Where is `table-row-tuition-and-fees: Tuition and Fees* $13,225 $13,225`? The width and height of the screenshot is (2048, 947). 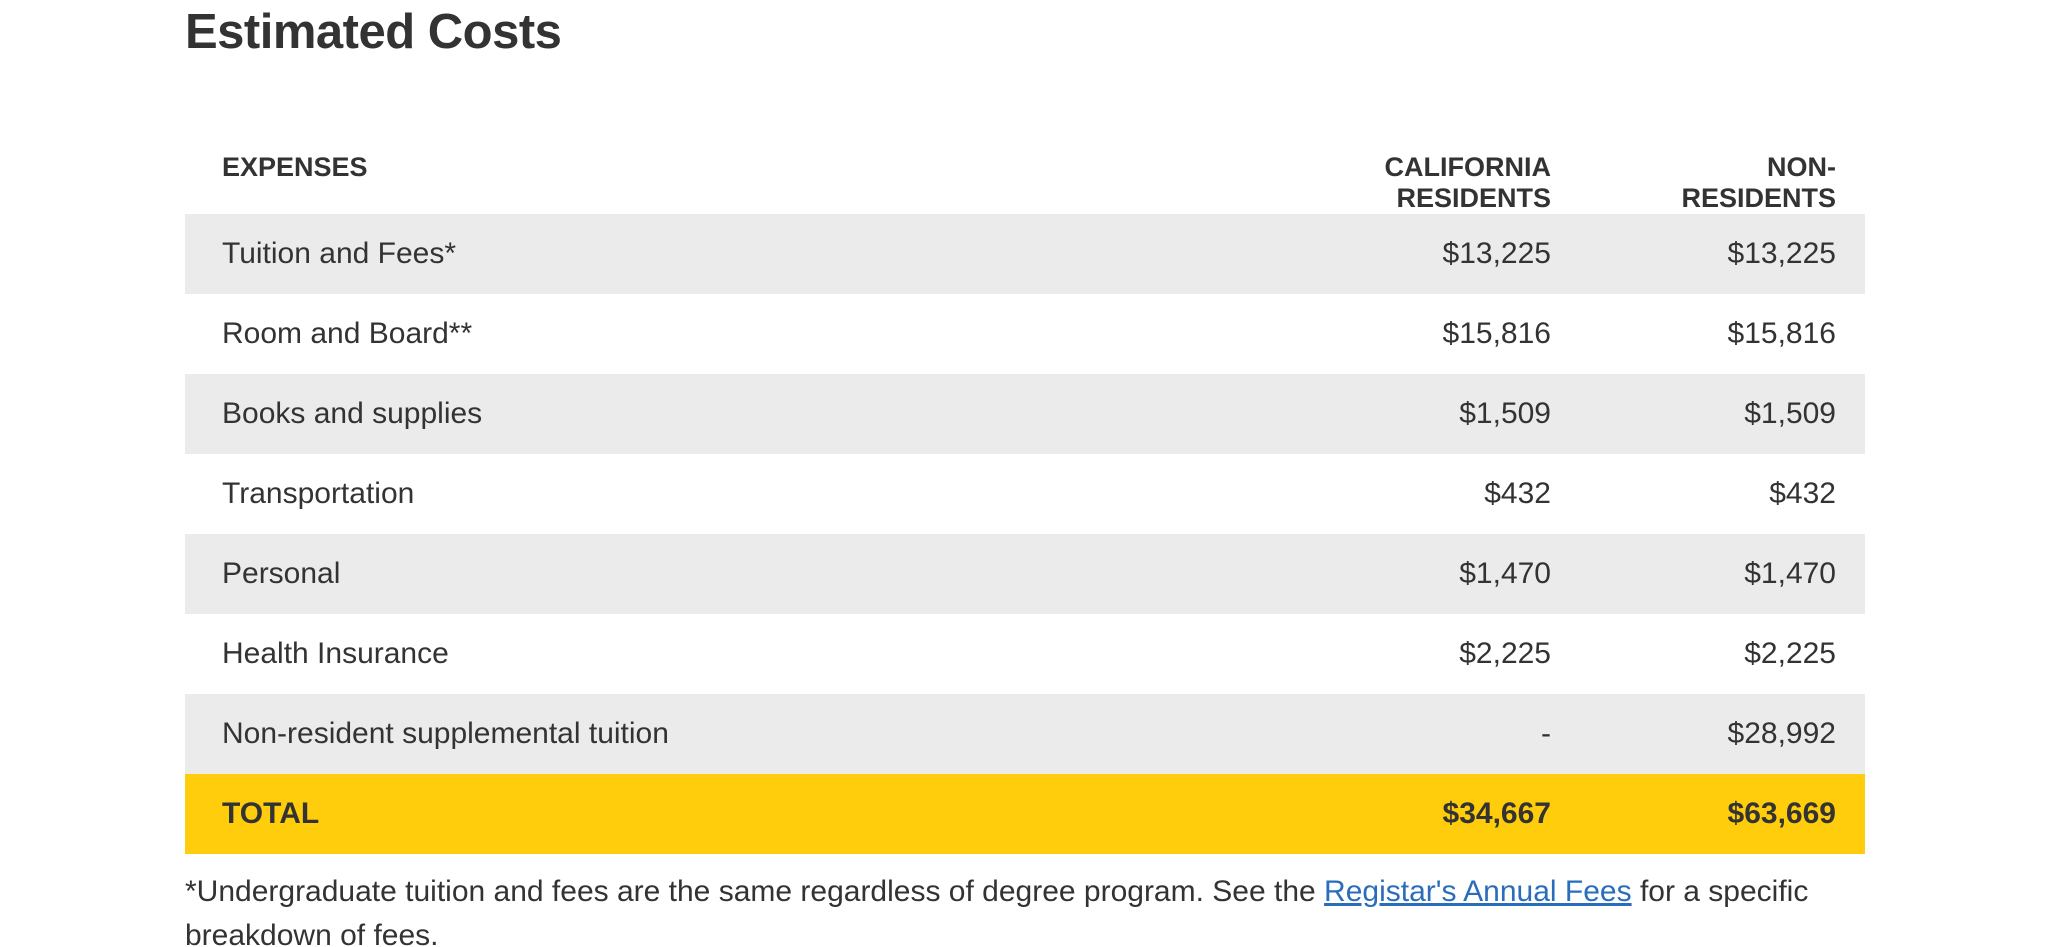
table-row-tuition-and-fees: Tuition and Fees* $13,225 $13,225 is located at coordinates (1025, 254).